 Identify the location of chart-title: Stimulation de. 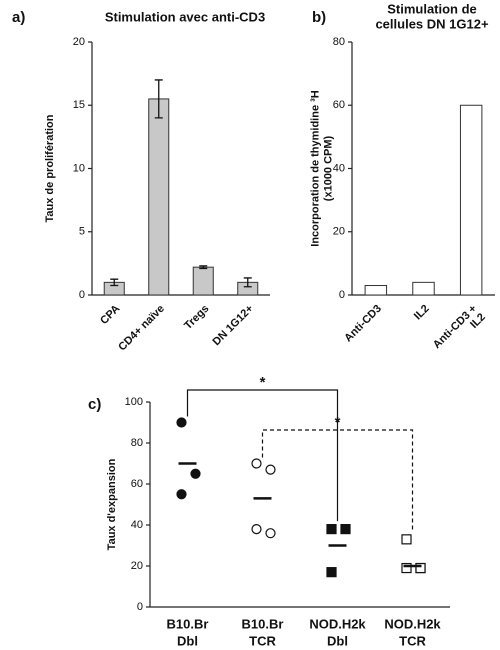
(432, 8).